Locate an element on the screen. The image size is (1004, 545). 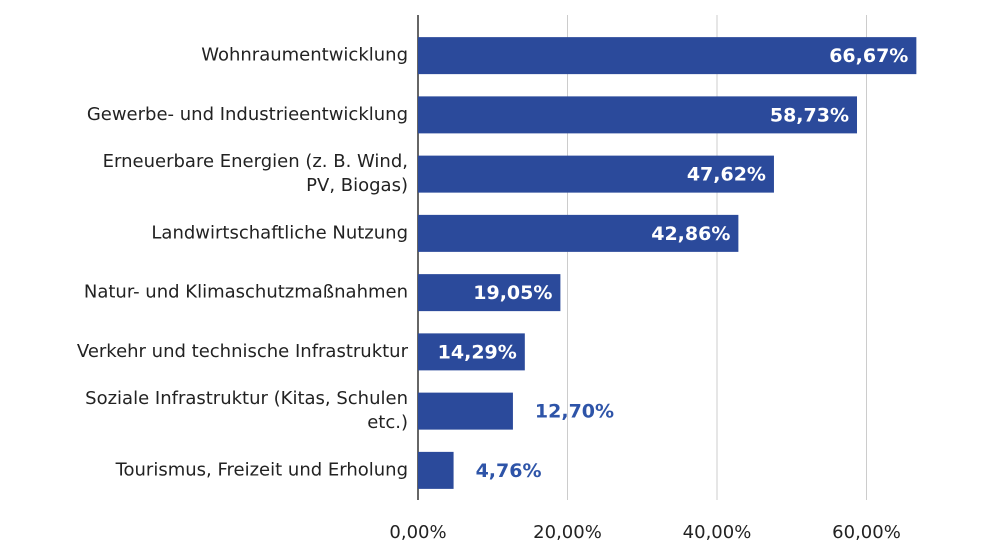
x-tick-label: 20,00% is located at coordinates (567, 532).